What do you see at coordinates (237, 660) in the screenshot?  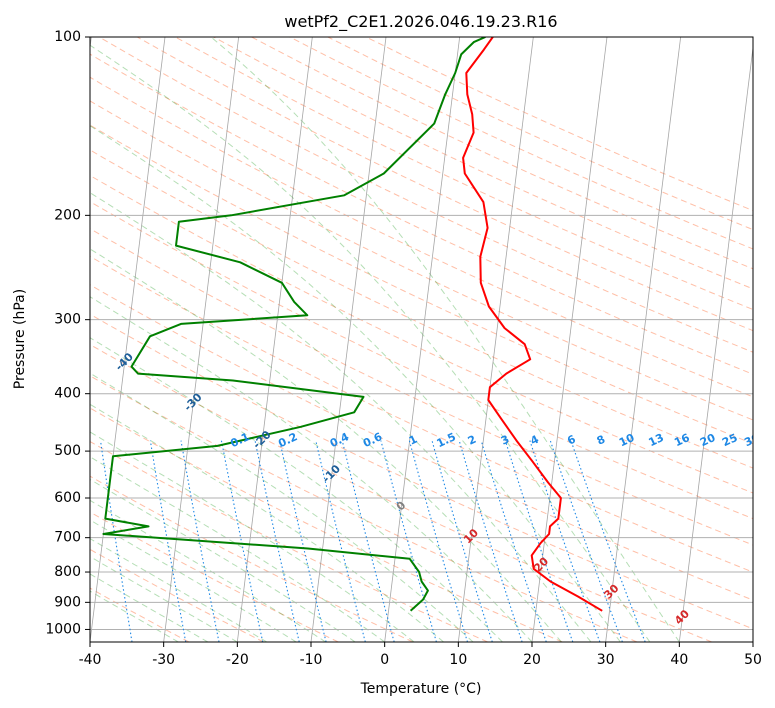 I see `x-tick-label: -20` at bounding box center [237, 660].